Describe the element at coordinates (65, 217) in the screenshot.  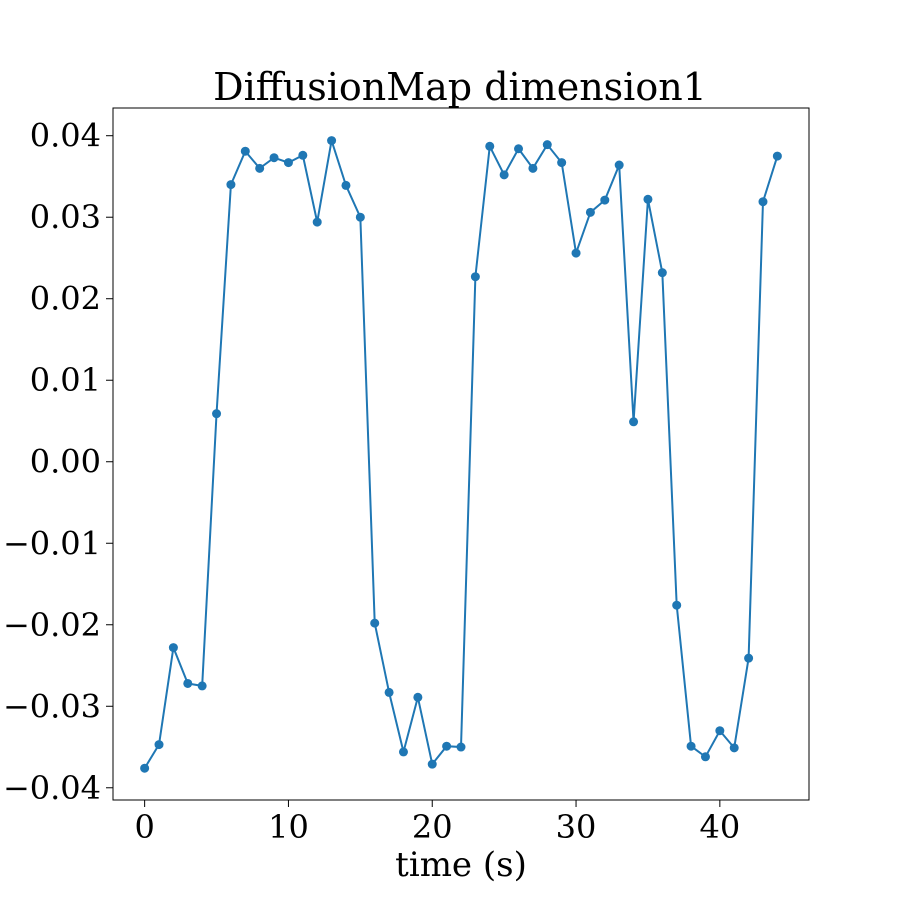
I see `y-tick-label: 0.03` at that location.